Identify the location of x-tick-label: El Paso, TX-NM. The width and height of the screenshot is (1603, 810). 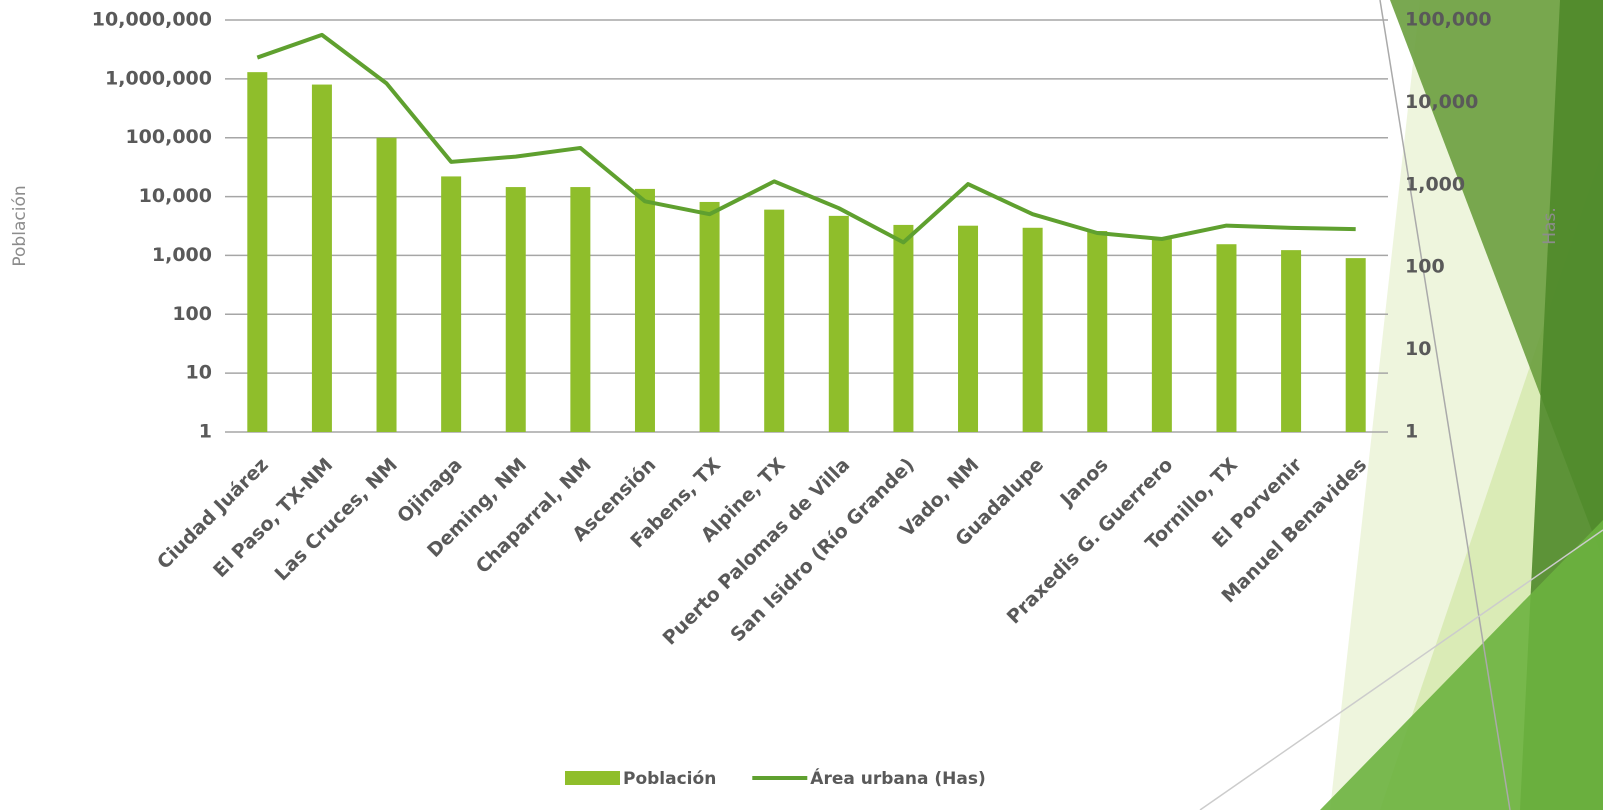
(273, 518).